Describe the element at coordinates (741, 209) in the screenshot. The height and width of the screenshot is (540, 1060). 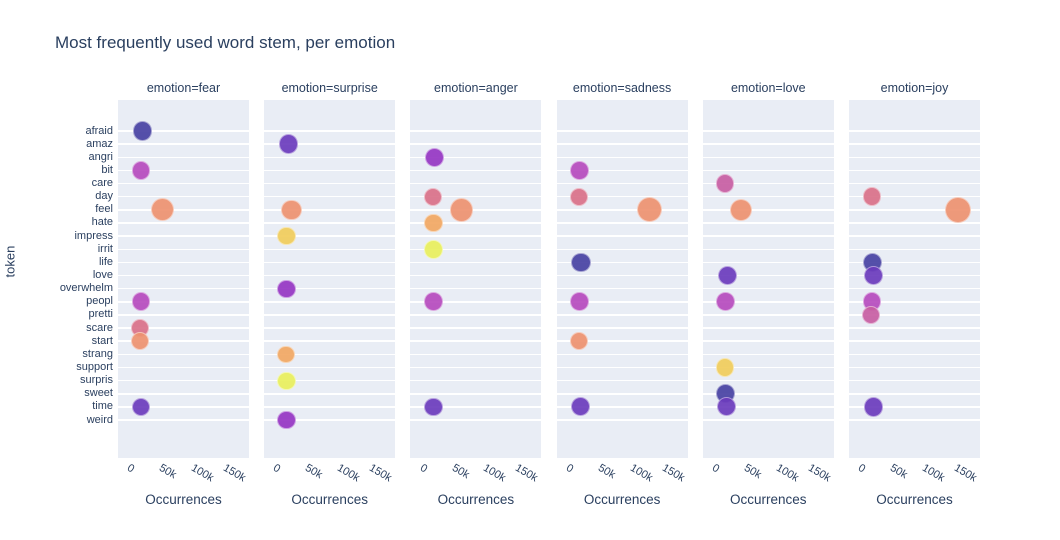
I see `data-point-love-feel` at that location.